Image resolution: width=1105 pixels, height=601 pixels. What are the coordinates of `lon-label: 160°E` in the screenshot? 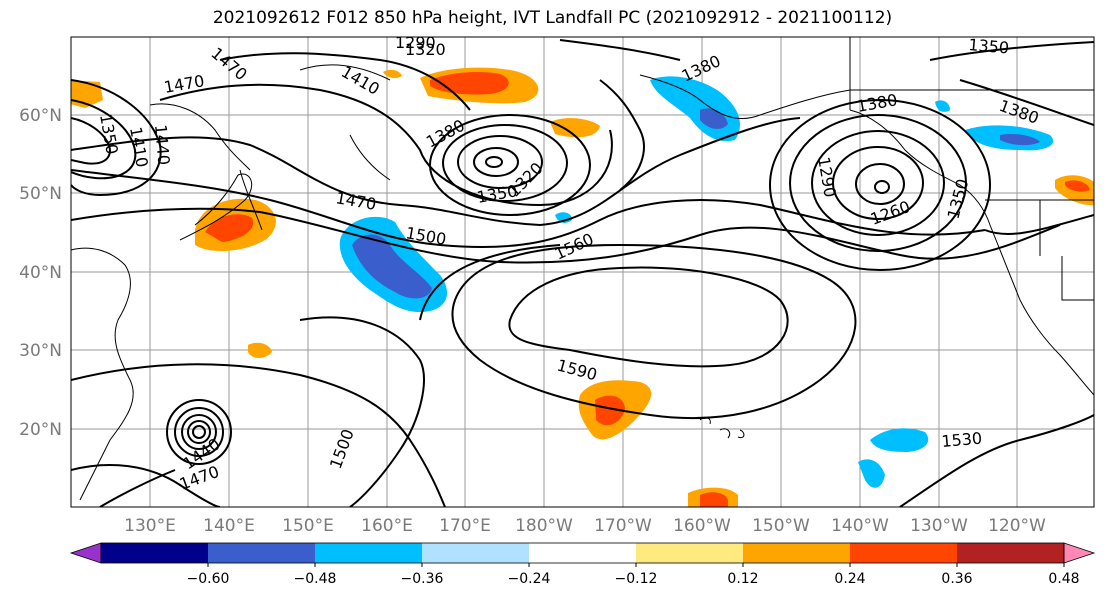 It's located at (387, 526).